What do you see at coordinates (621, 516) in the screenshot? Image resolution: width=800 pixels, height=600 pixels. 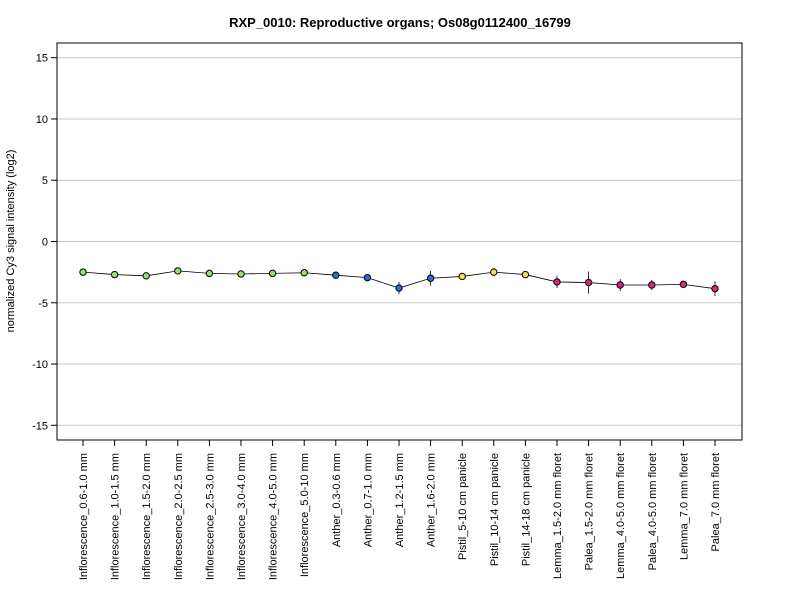 I see `x-tick-label: Lemma_4.0-5.0 mm floret` at bounding box center [621, 516].